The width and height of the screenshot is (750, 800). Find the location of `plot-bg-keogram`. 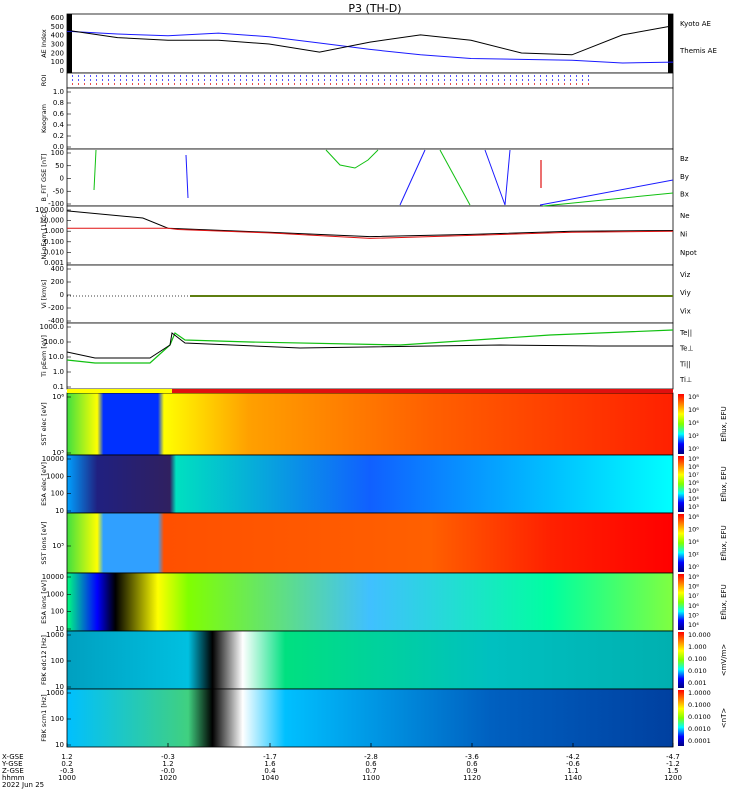

plot-bg-keogram is located at coordinates (370, 118).